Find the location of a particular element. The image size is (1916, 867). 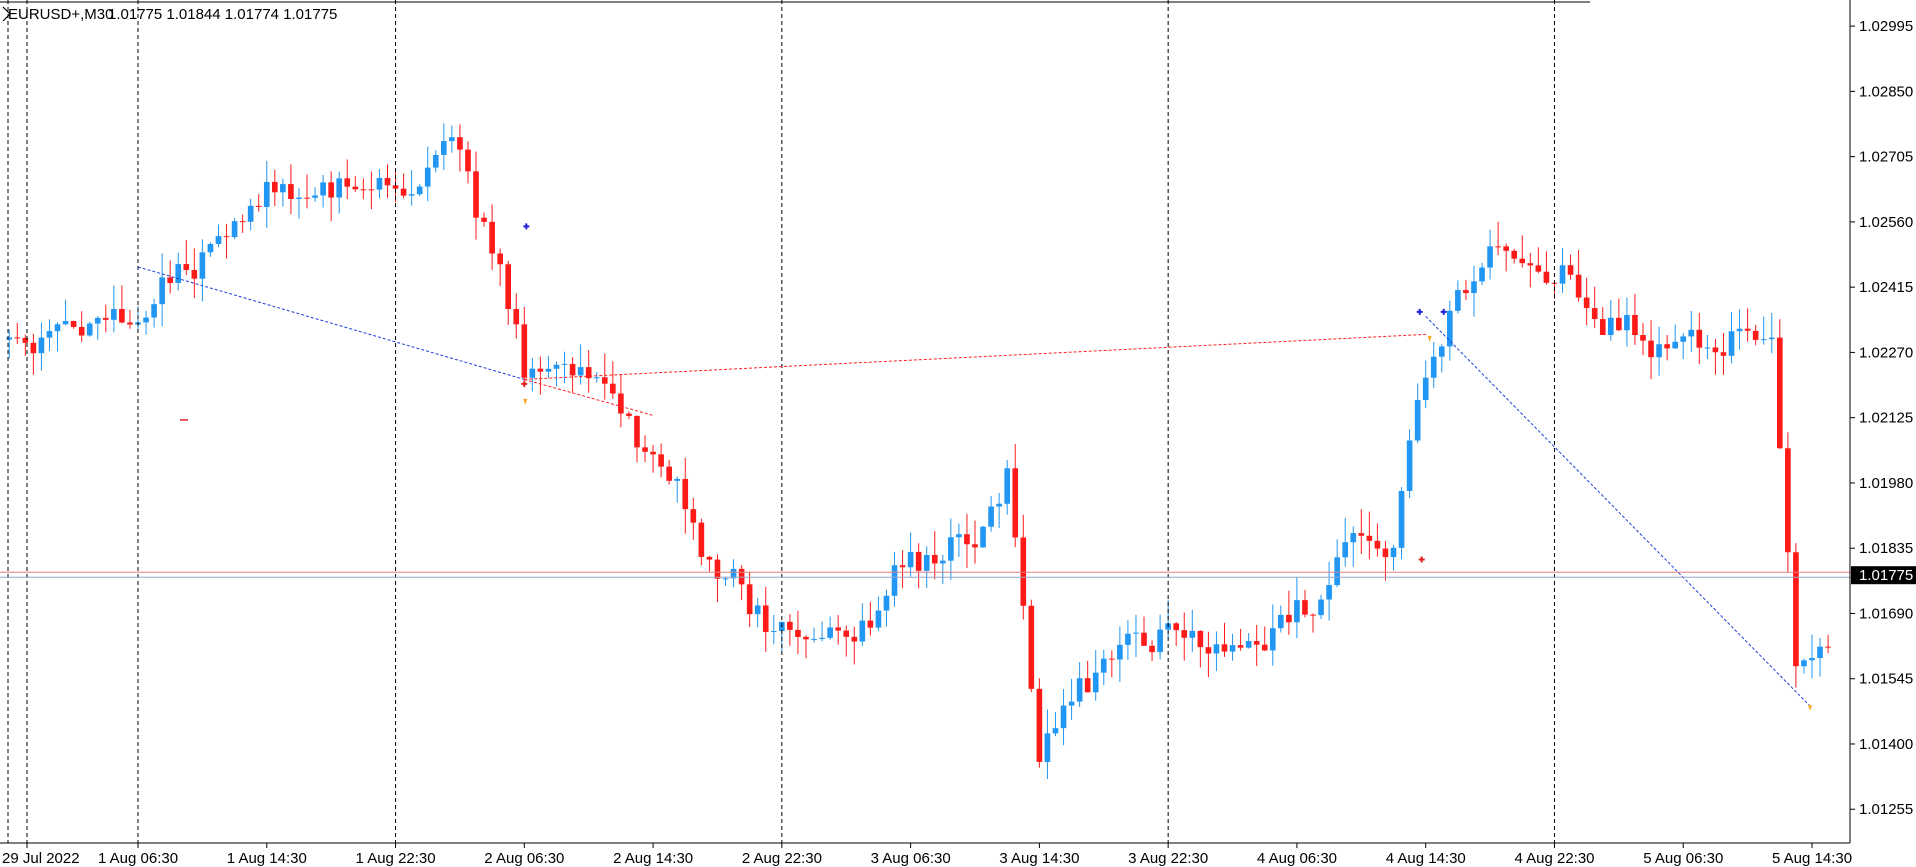

time-tick-label: 3 Aug 22:30 is located at coordinates (1168, 858).